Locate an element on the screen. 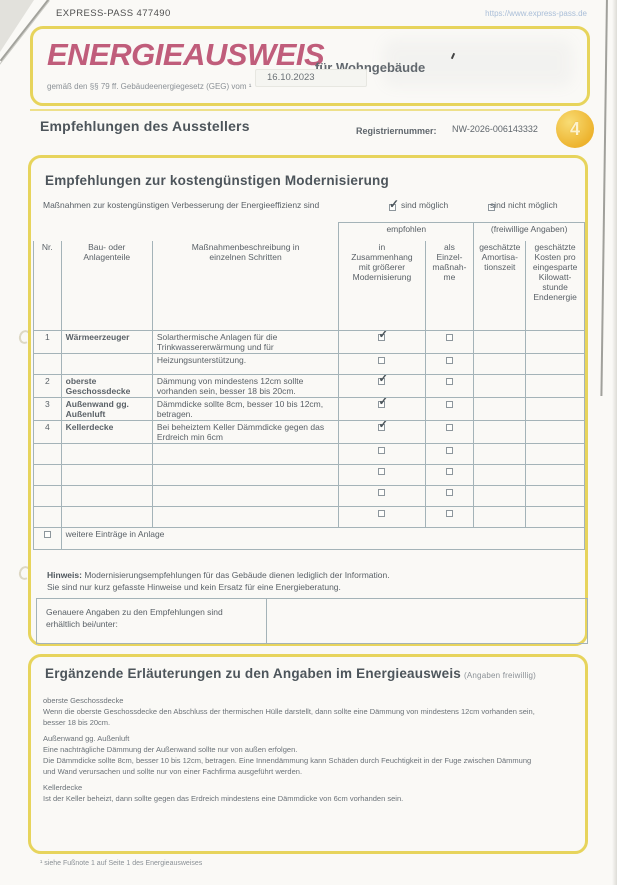  document-title: ENERGIEAUSWEIS is located at coordinates (186, 54).